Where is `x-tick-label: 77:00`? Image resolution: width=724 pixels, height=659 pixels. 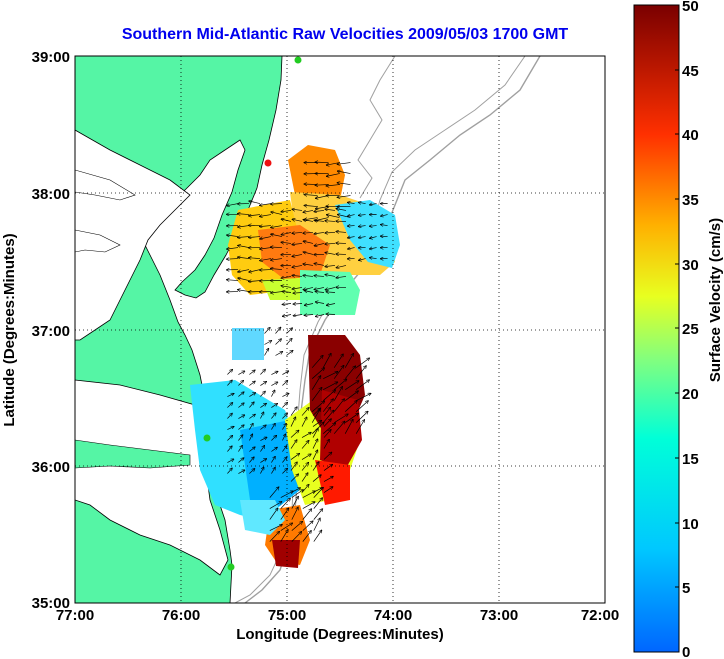 x-tick-label: 77:00 is located at coordinates (75, 615).